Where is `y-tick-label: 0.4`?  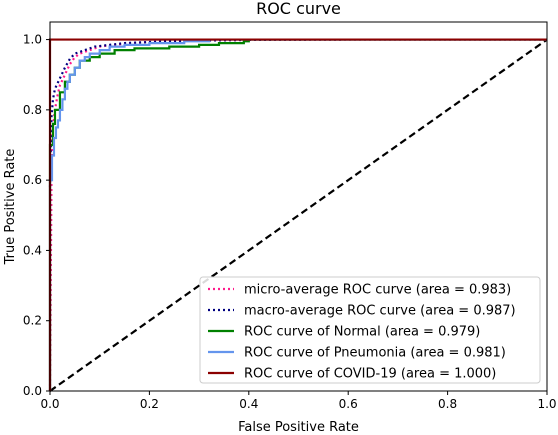 y-tick-label: 0.4 is located at coordinates (32, 250).